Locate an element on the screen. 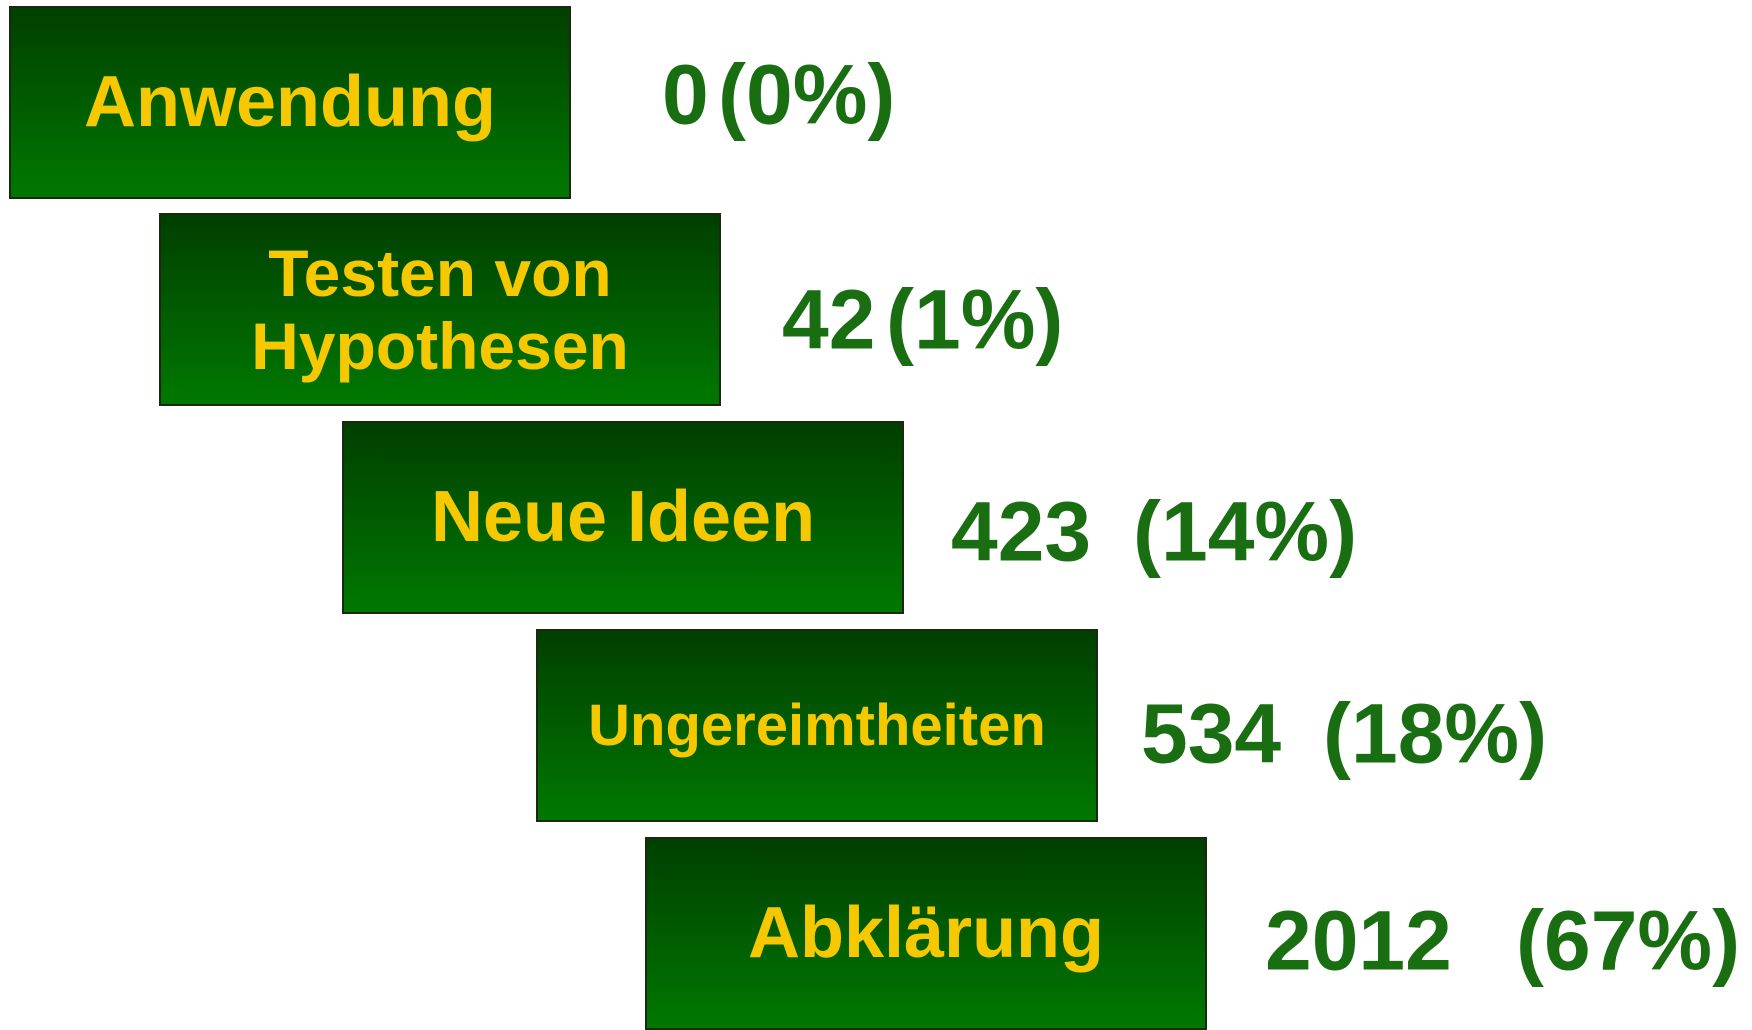  stage-percent: (1%) is located at coordinates (975, 319).